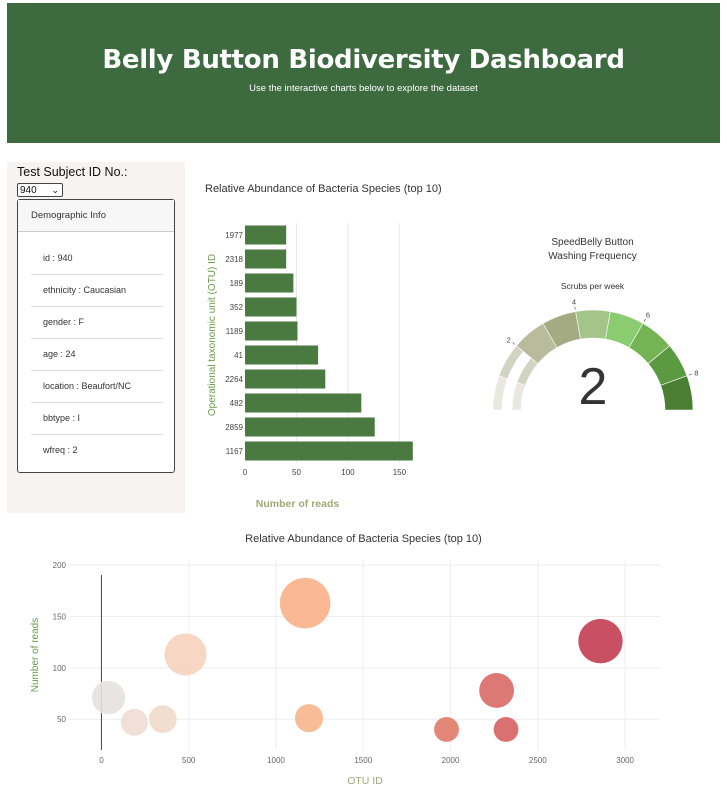  Describe the element at coordinates (365, 781) in the screenshot. I see `bubble-xaxis-title: OTU ID` at that location.